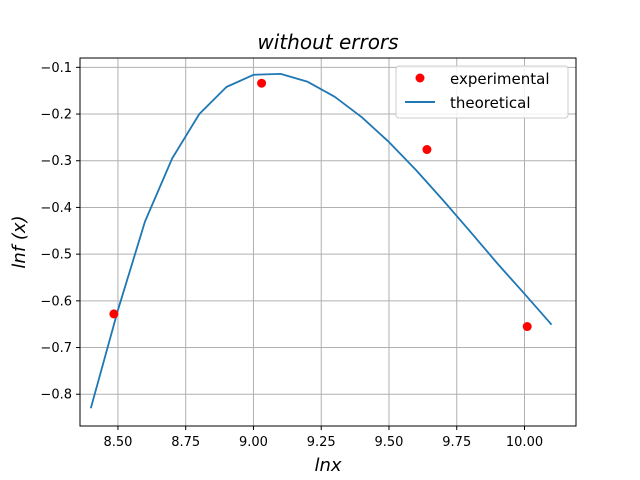  What do you see at coordinates (389, 442) in the screenshot?
I see `x-tick-label: 9.50` at bounding box center [389, 442].